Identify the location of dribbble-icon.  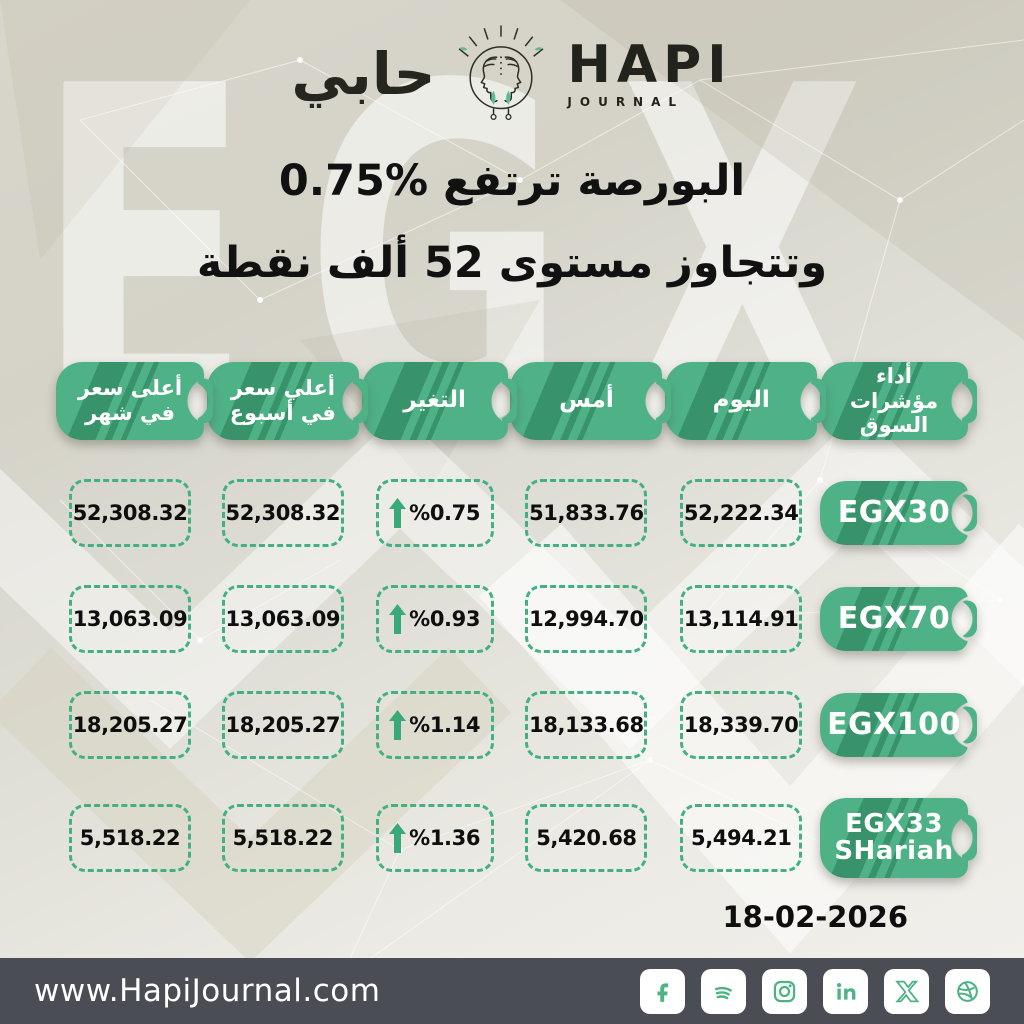
(967, 991).